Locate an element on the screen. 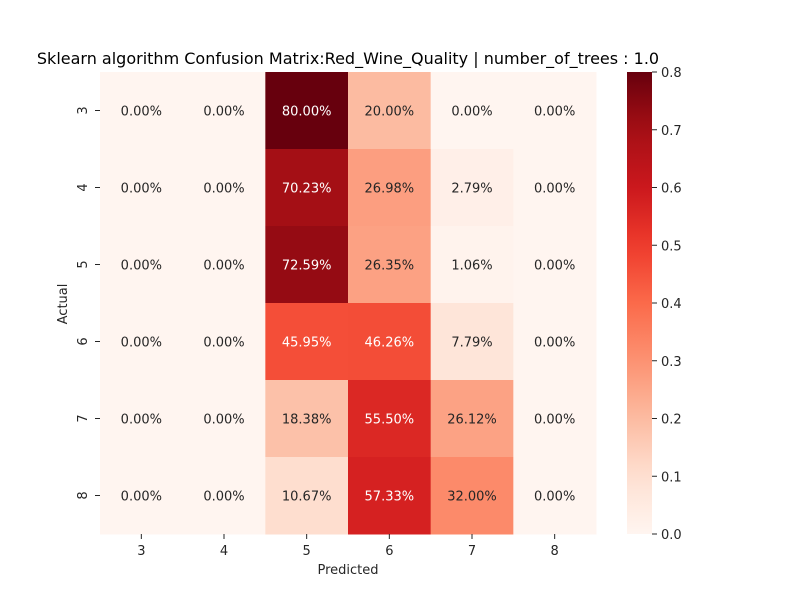 Image resolution: width=800 pixels, height=600 pixels. x-axis-label: Predicted is located at coordinates (347, 570).